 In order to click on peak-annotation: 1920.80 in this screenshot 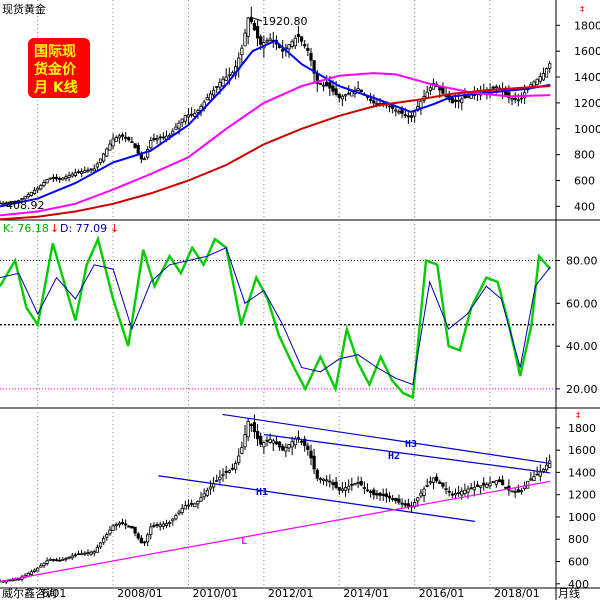, I will do `click(285, 21)`.